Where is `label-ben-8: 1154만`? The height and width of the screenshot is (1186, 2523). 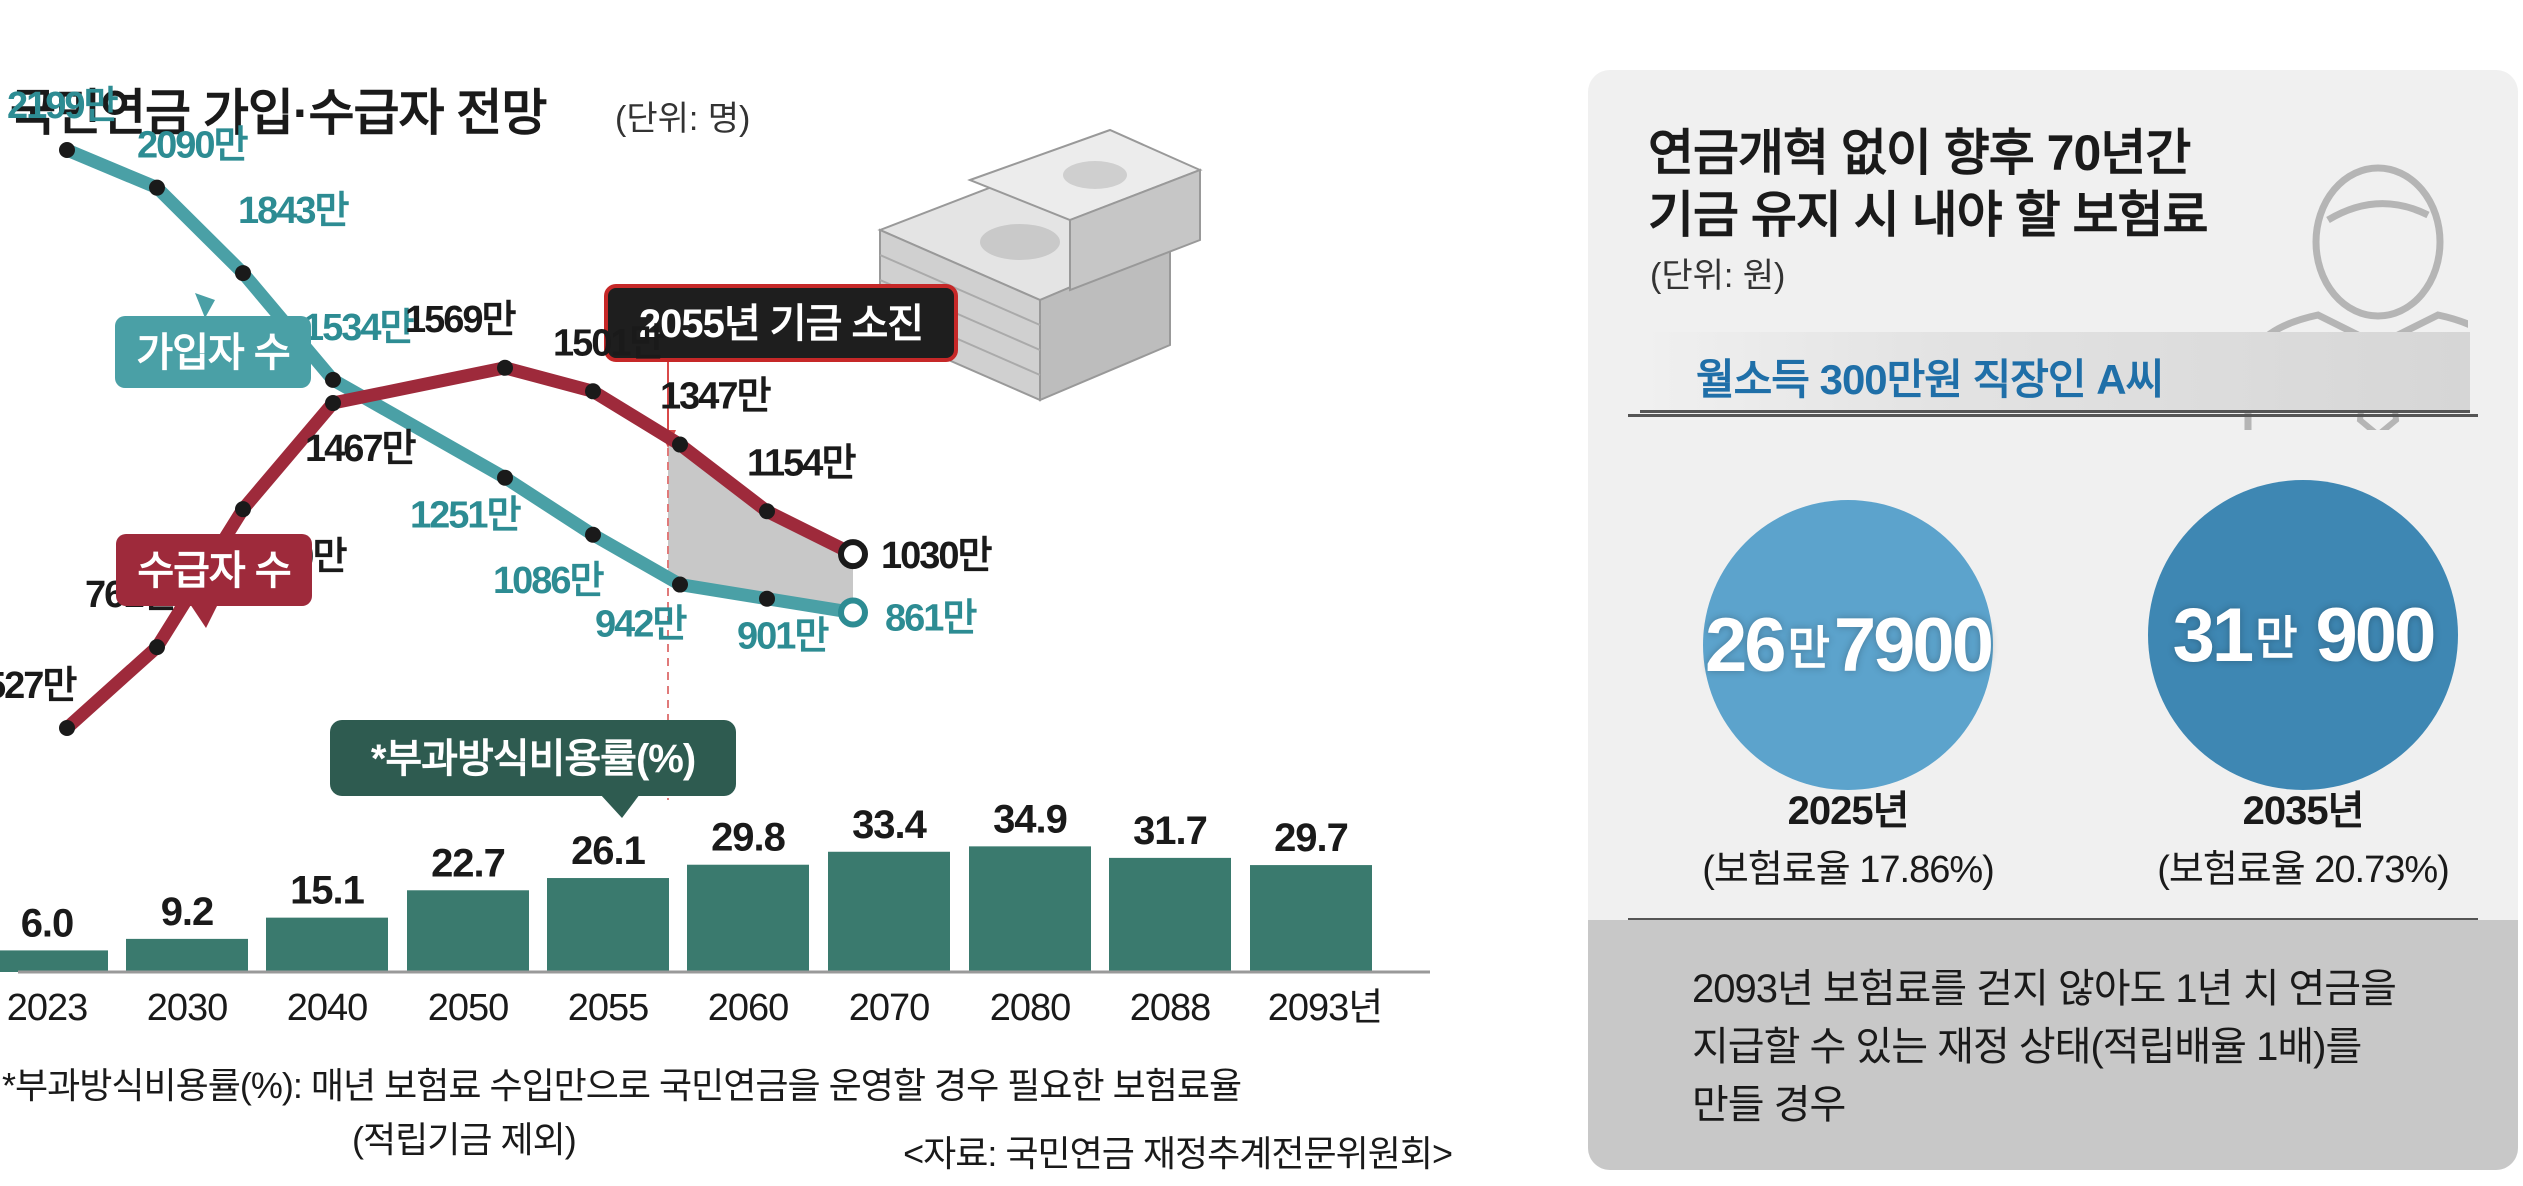
label-ben-8: 1154만 is located at coordinates (801, 463).